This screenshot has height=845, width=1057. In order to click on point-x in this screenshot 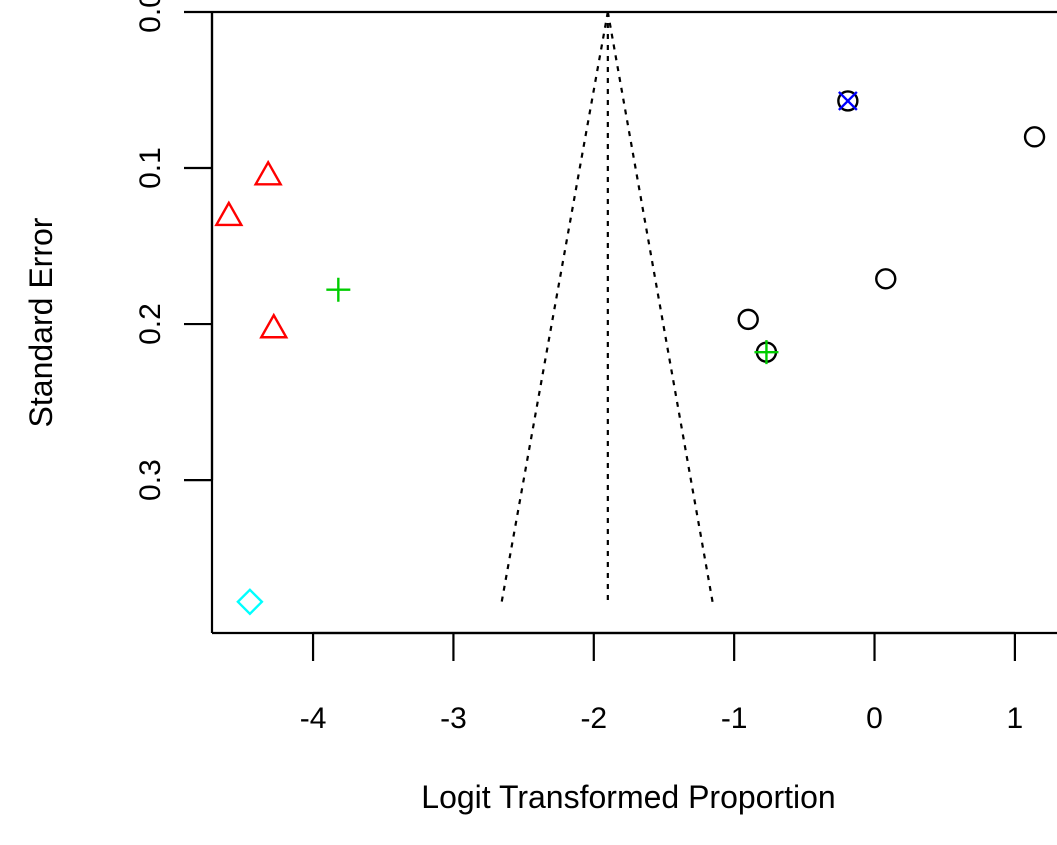, I will do `click(848, 101)`.